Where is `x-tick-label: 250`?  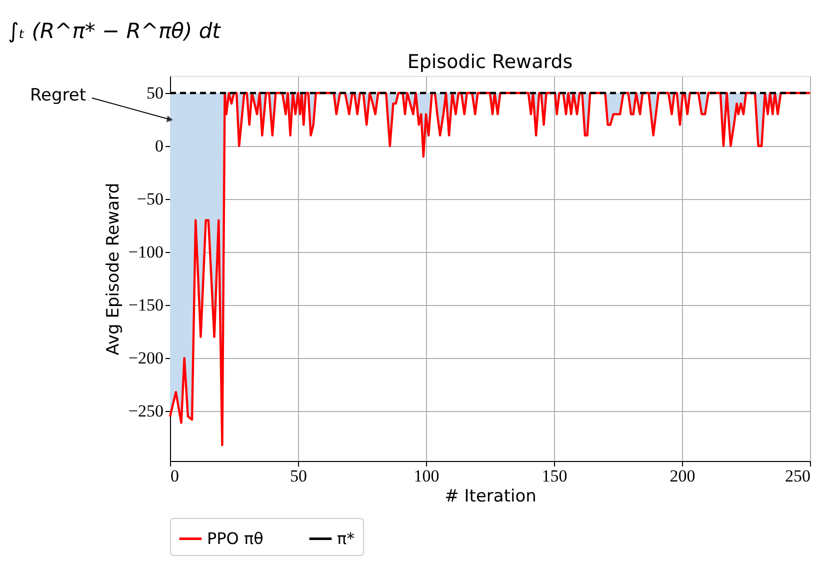
x-tick-label: 250 is located at coordinates (797, 476).